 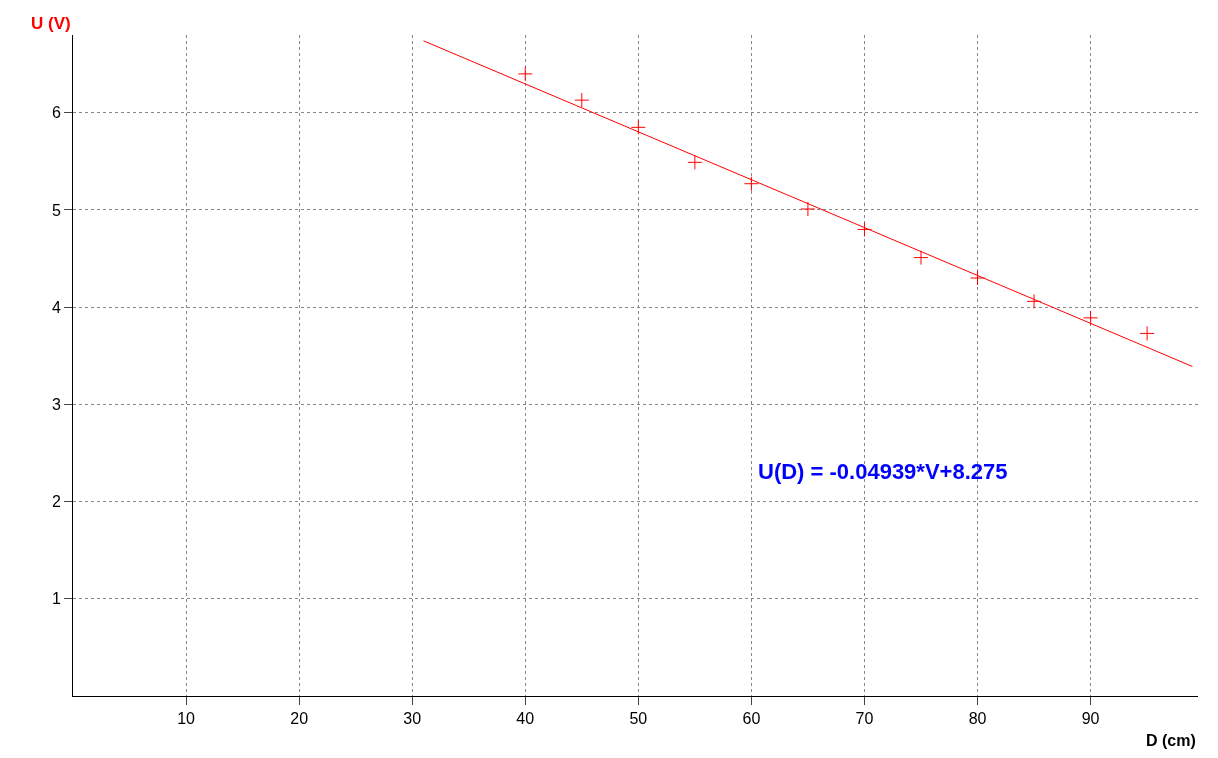 I want to click on x-tick-label: 70, so click(x=864, y=719).